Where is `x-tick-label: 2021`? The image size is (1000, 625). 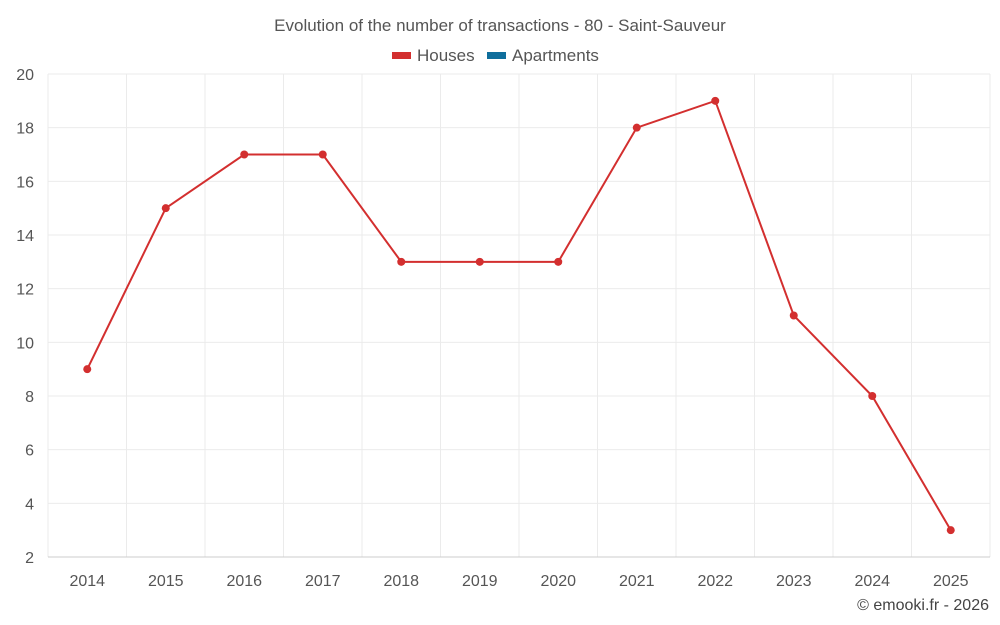
x-tick-label: 2021 is located at coordinates (637, 581).